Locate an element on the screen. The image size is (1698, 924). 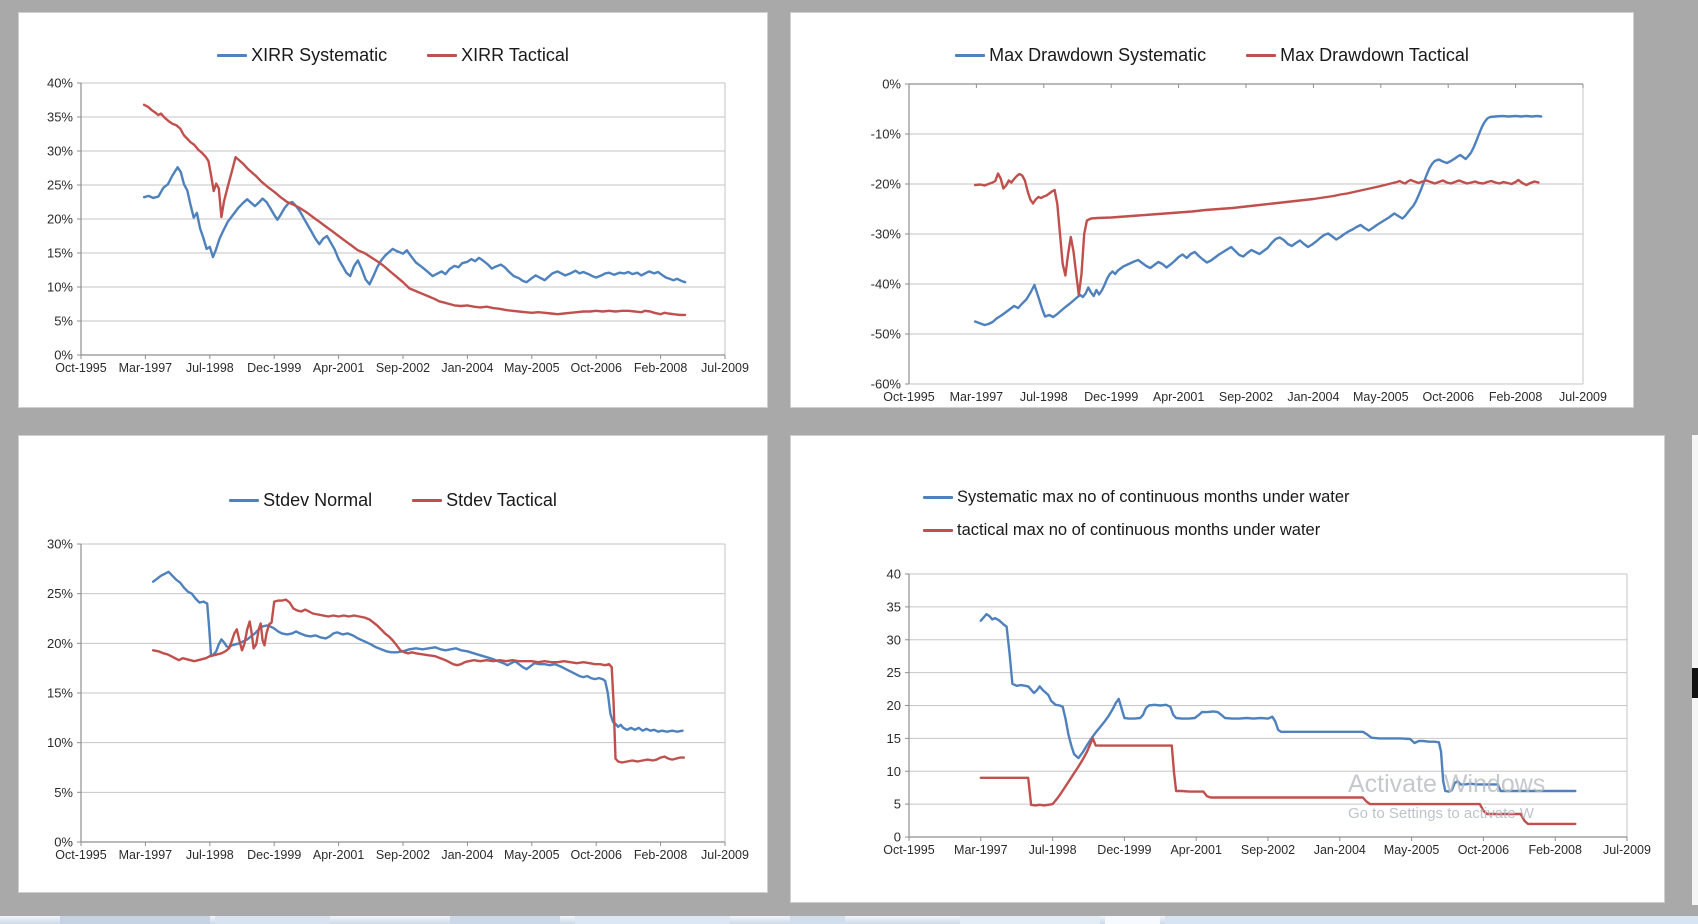
legend-item-xirr-systematic: XIRR Systematic is located at coordinates (302, 55).